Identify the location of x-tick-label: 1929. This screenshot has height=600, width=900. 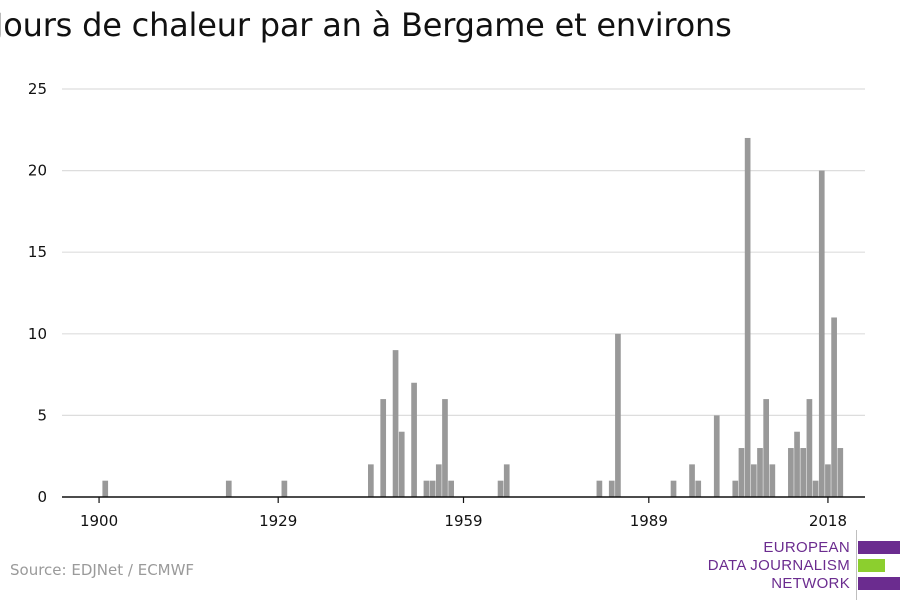
(278, 521).